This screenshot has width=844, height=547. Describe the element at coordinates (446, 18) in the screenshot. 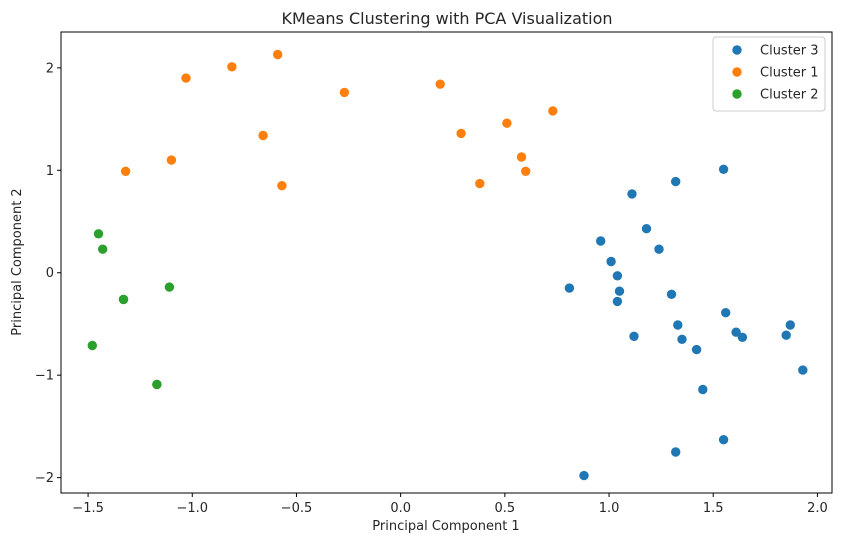

I see `chart-title: KMeans Clustering with PCA Visualization` at that location.